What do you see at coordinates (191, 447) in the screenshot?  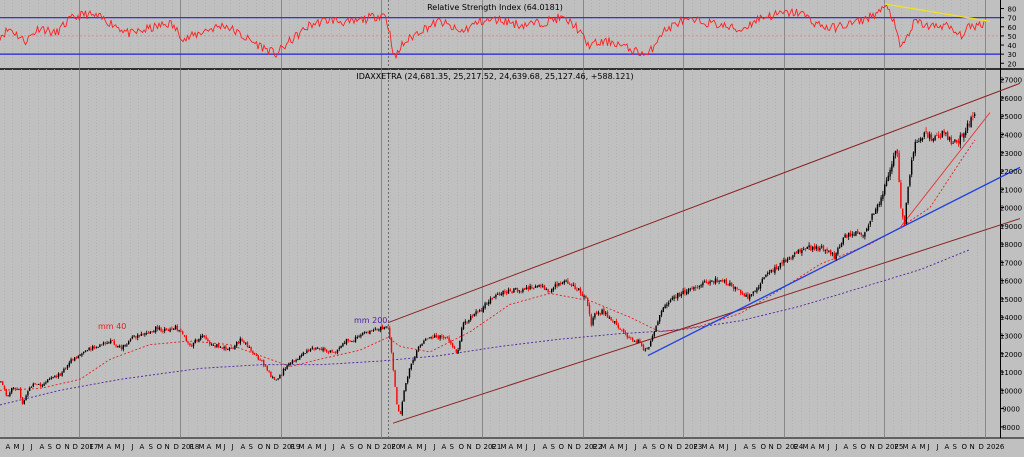 I see `x-tick-label: 2018` at bounding box center [191, 447].